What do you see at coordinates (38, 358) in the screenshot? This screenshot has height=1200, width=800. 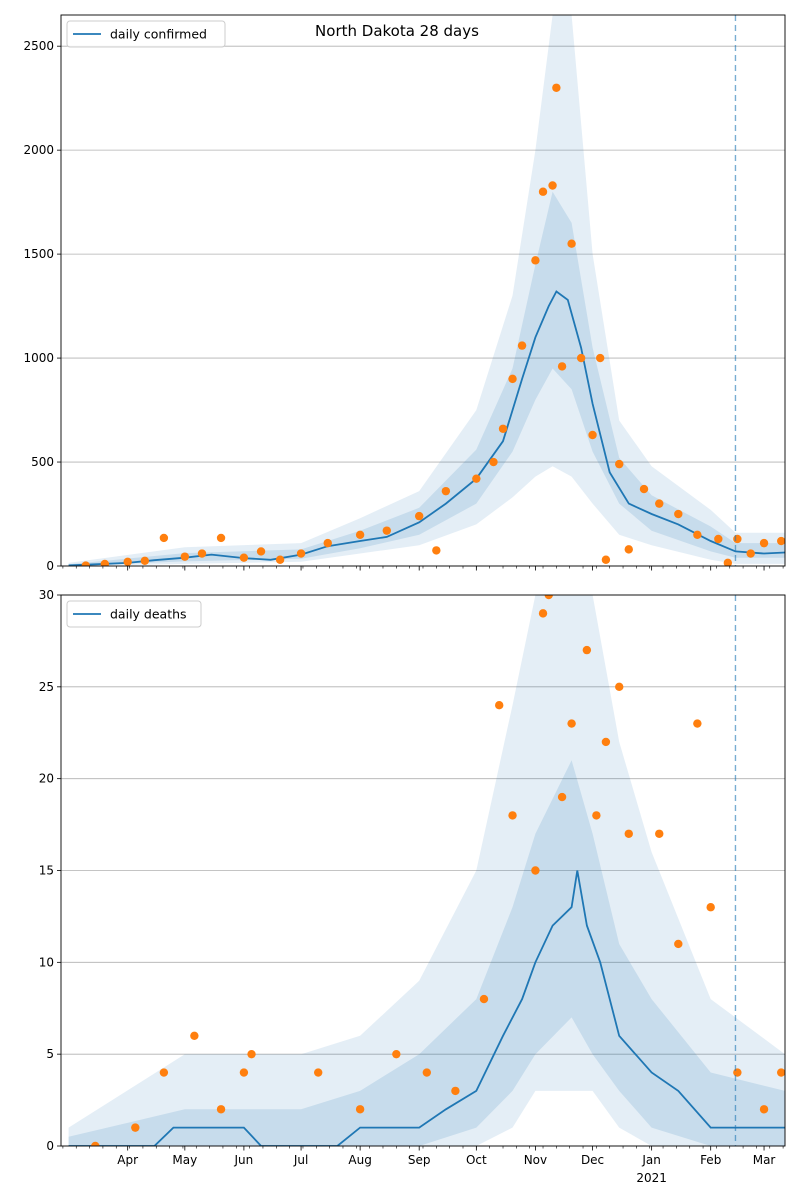 I see `y-tick-label: 1000` at bounding box center [38, 358].